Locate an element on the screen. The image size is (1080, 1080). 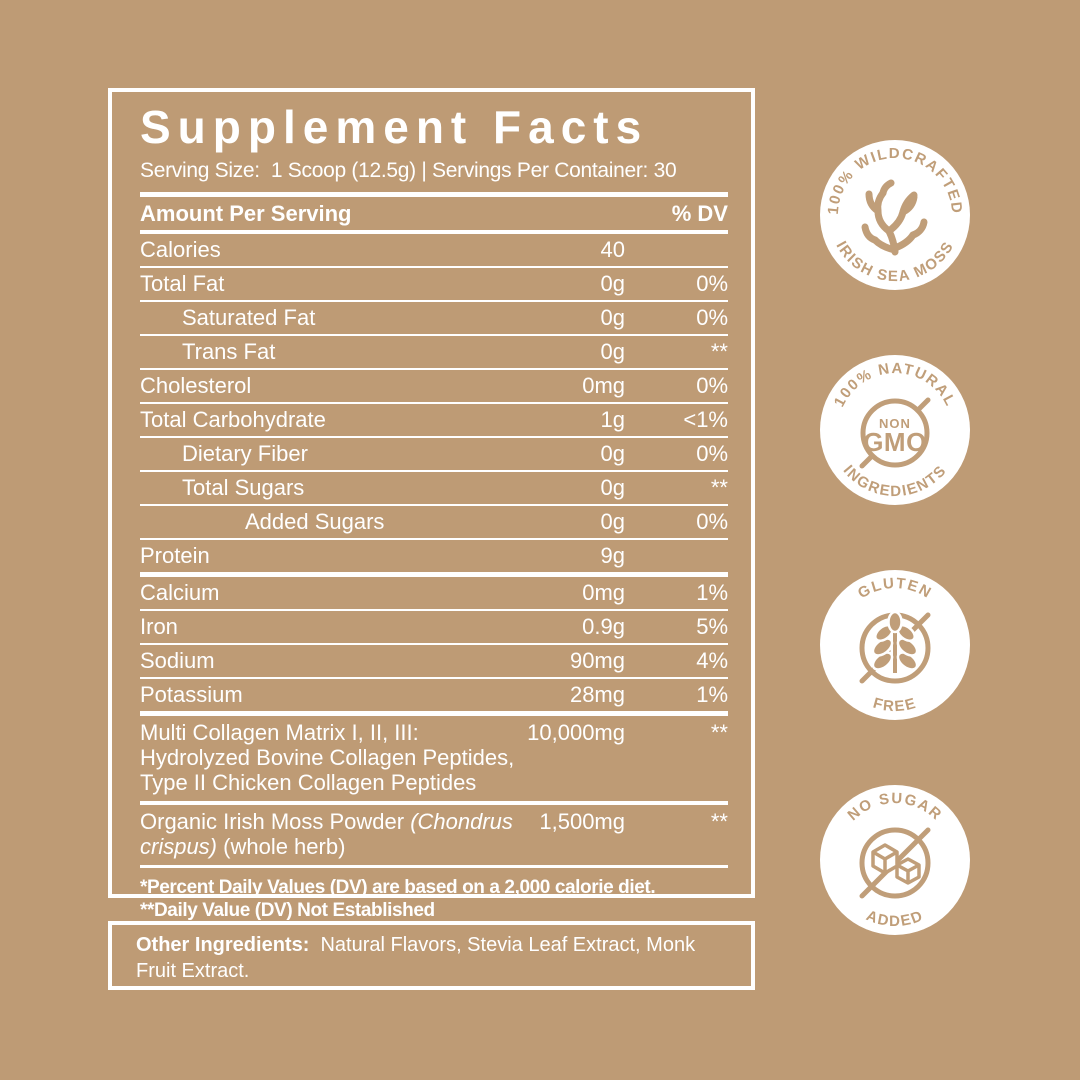
nutrient-dv: <1% is located at coordinates (705, 419).